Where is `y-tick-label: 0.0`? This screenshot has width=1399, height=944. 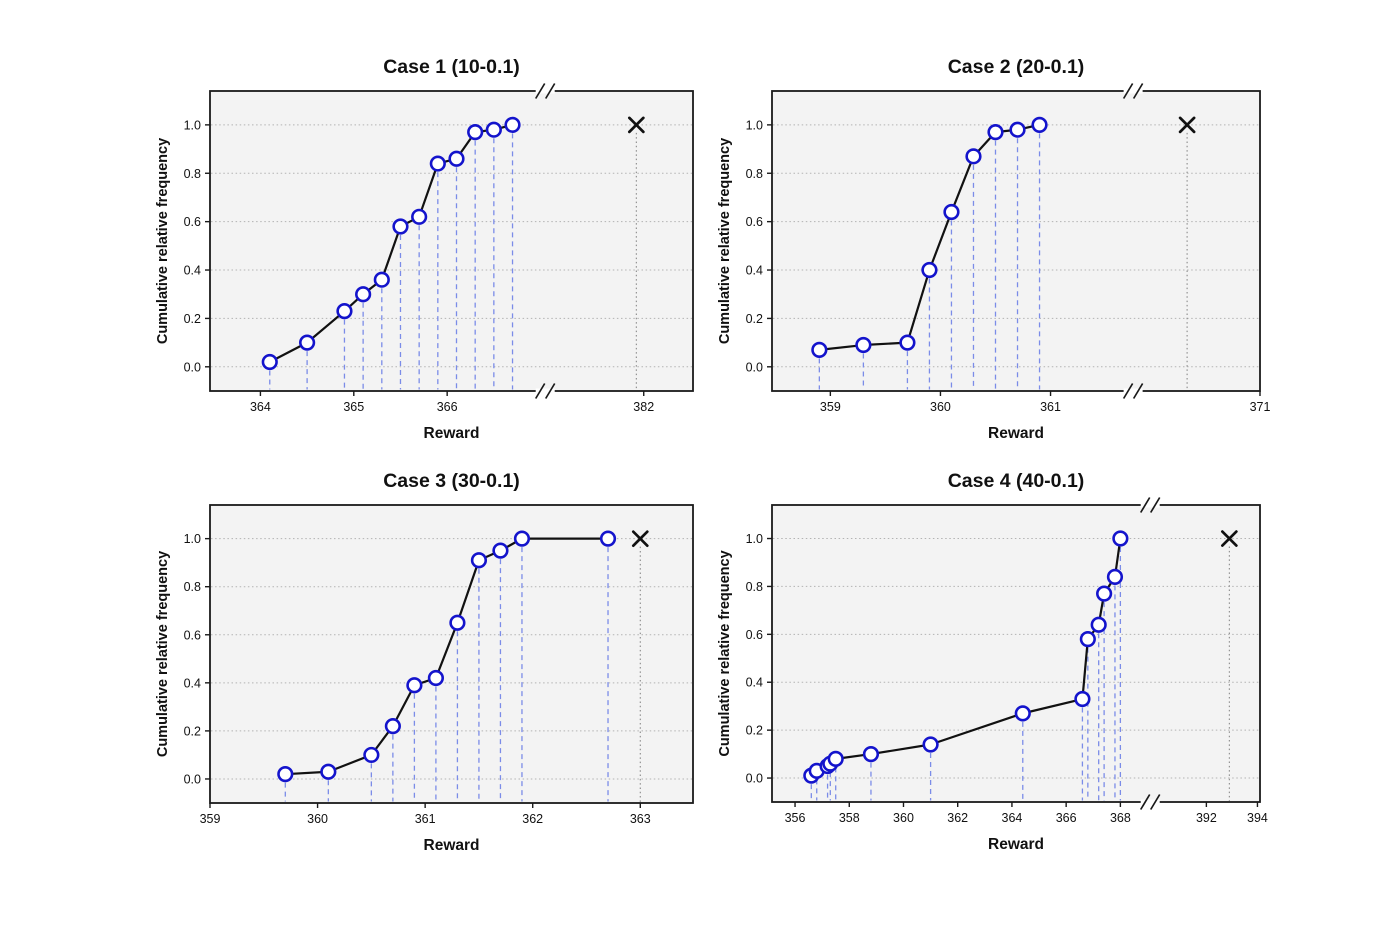 y-tick-label: 0.0 is located at coordinates (754, 367).